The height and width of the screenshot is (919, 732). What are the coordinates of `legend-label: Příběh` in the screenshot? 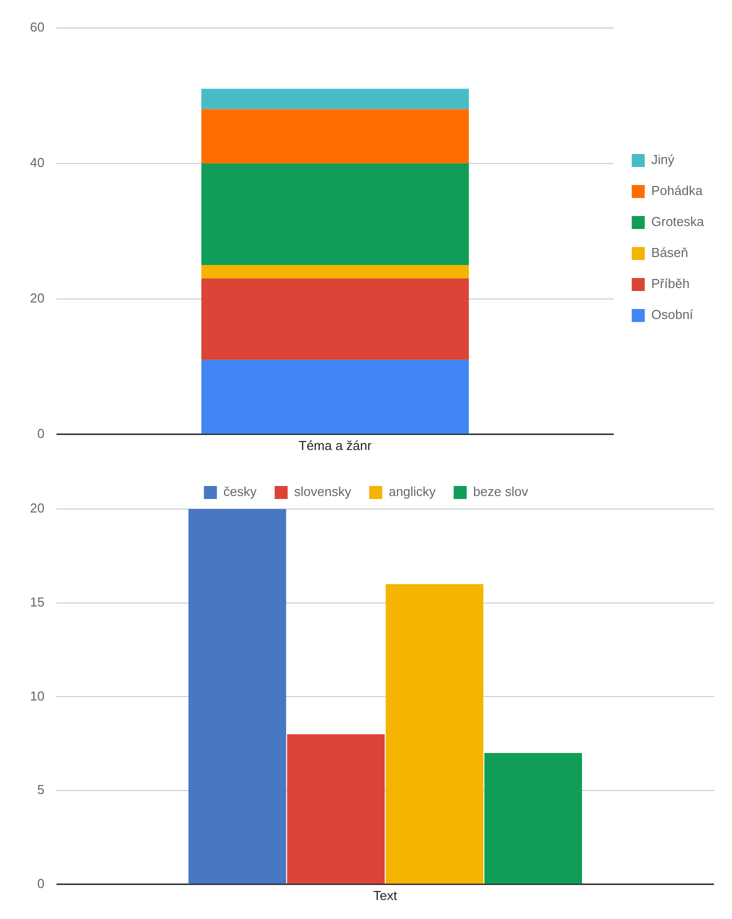 It's located at (670, 284).